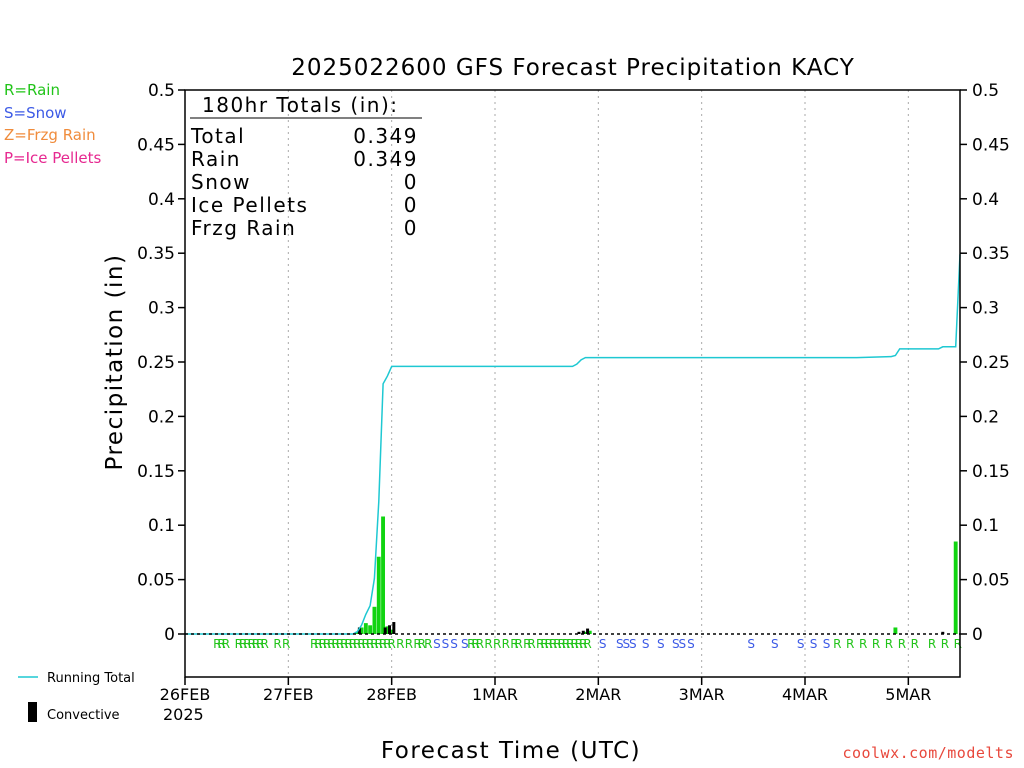 The height and width of the screenshot is (768, 1024). What do you see at coordinates (161, 309) in the screenshot?
I see `y-tick-label: 0.3` at bounding box center [161, 309].